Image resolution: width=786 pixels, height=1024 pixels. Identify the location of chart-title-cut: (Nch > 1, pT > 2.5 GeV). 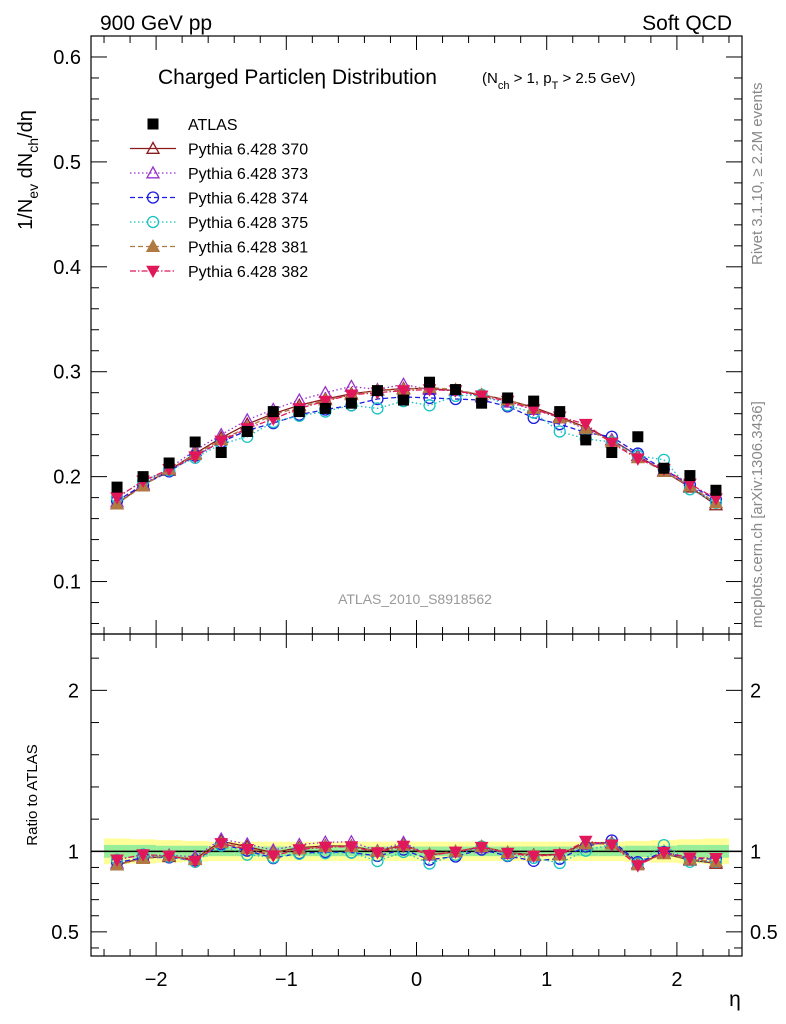
(558, 81).